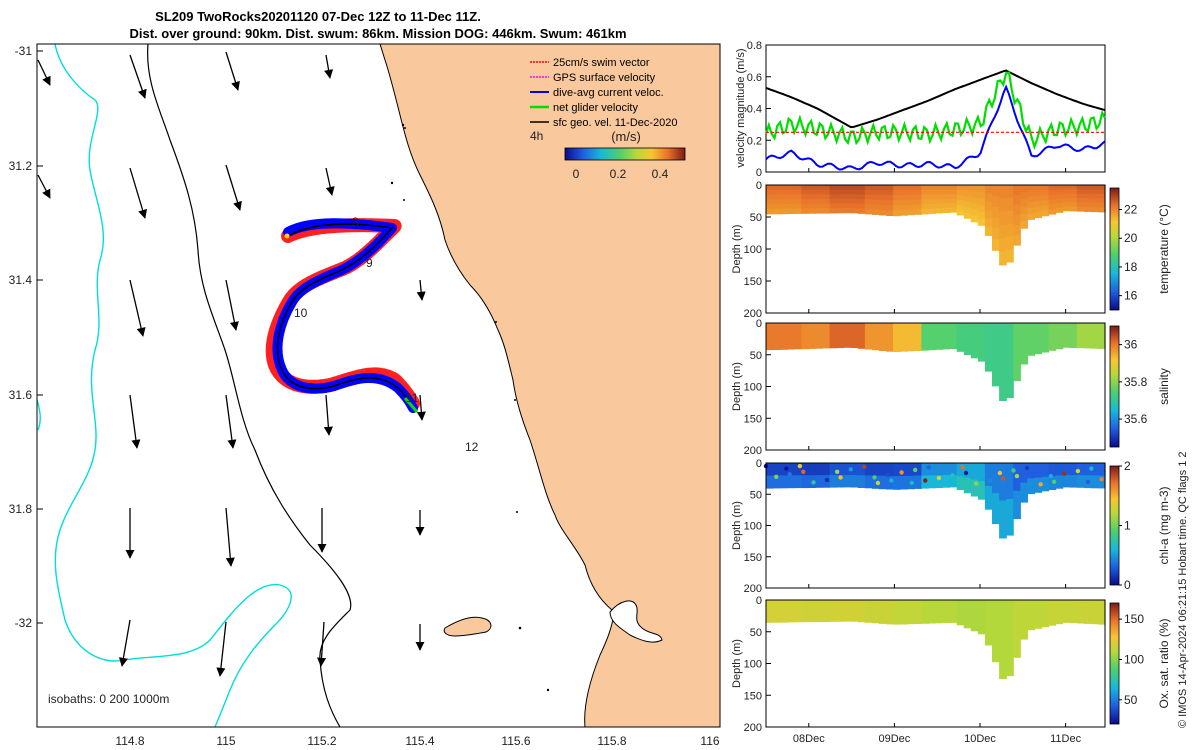  I want to click on oxygen-y-tick: 150, so click(753, 696).